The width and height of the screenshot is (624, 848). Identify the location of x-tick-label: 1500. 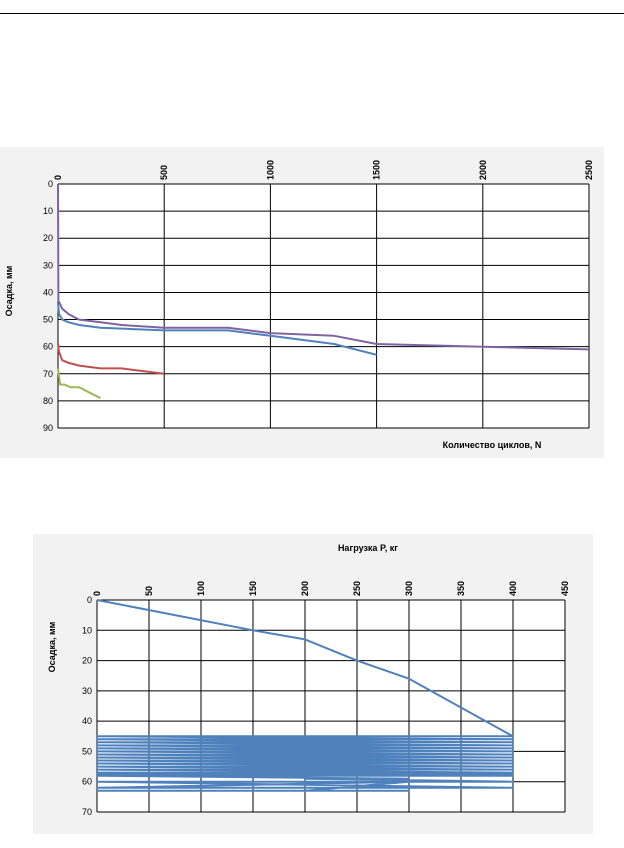
(377, 170).